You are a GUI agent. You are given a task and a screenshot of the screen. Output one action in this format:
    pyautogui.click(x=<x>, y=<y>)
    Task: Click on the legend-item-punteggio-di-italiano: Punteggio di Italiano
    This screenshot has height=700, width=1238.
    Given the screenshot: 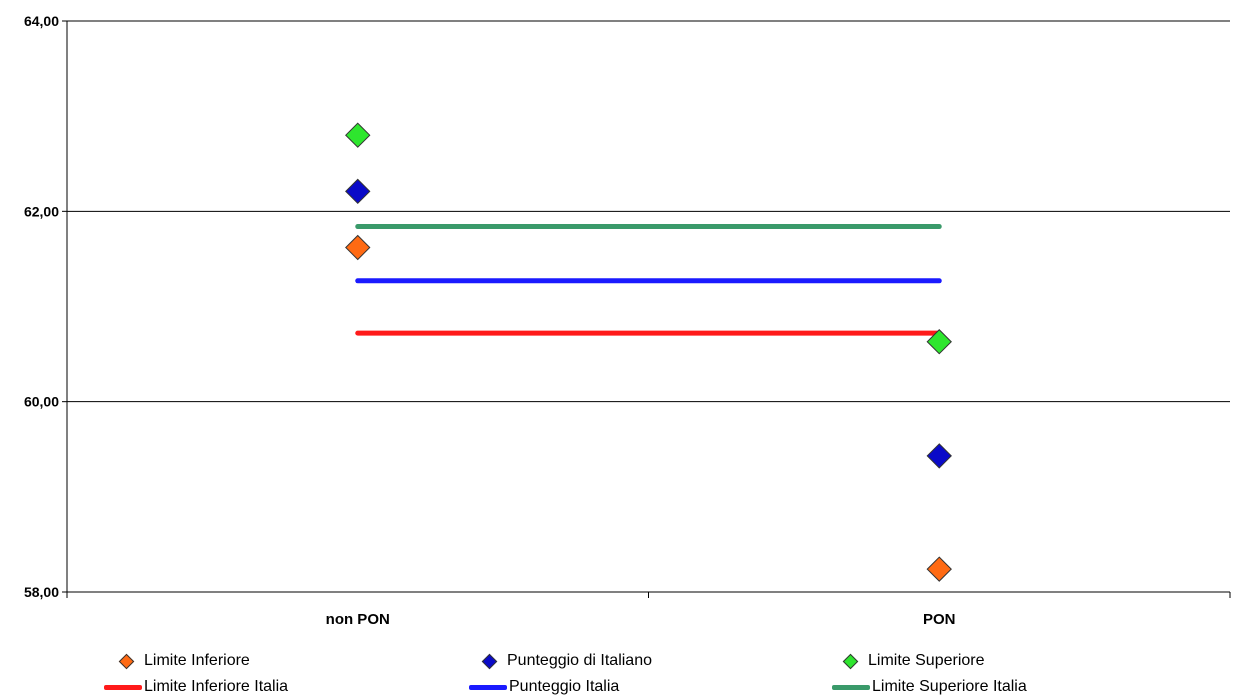 What is the action you would take?
    pyautogui.click(x=564, y=661)
    